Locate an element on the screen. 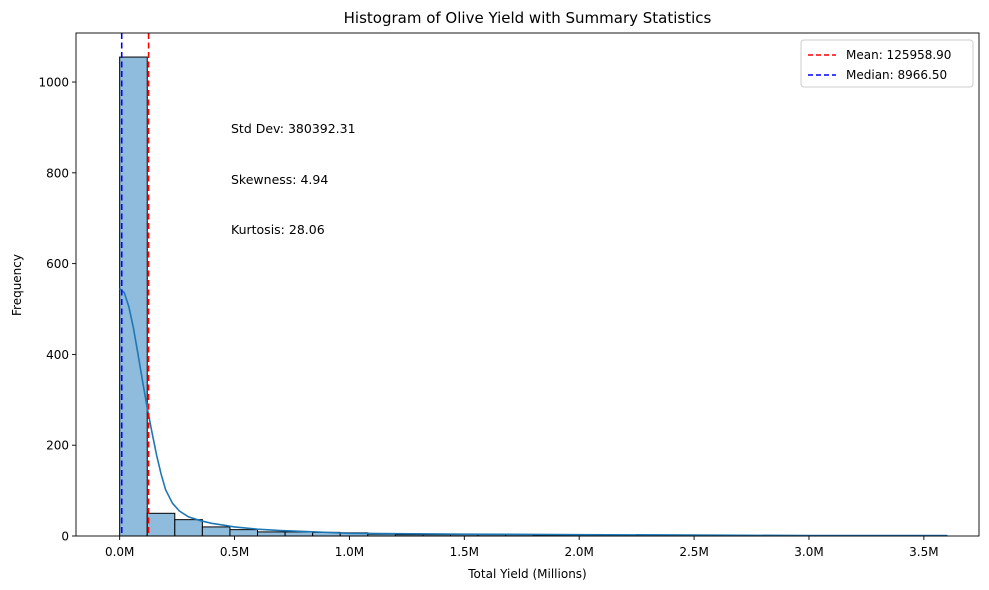  x-tick-label: 2.0M is located at coordinates (578, 552).